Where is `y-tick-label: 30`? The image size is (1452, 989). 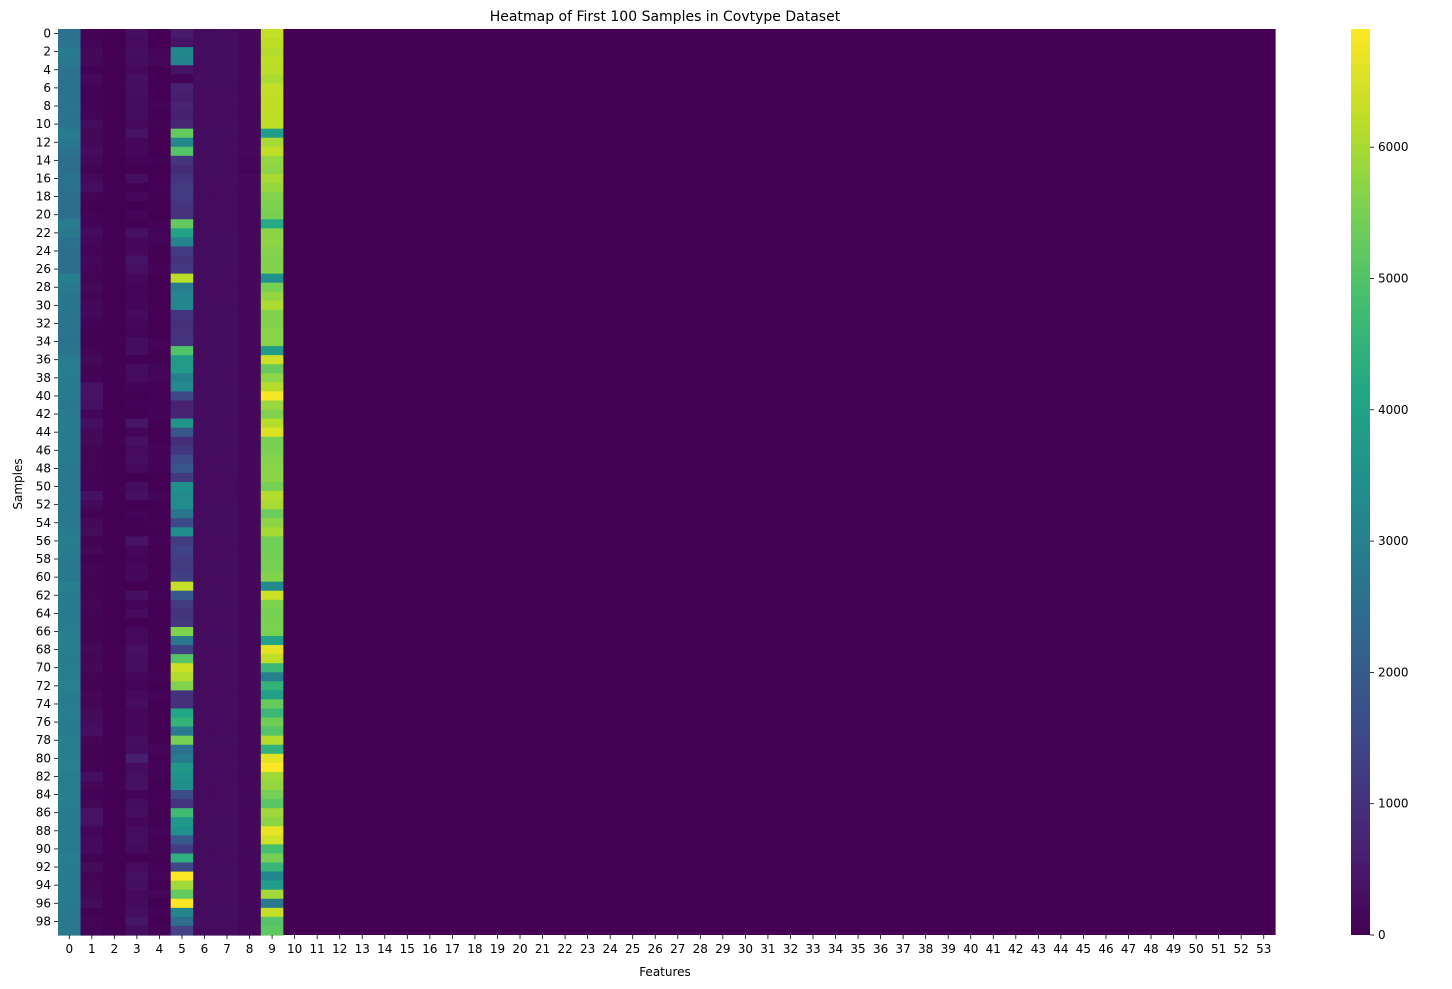
y-tick-label: 30 is located at coordinates (43, 305).